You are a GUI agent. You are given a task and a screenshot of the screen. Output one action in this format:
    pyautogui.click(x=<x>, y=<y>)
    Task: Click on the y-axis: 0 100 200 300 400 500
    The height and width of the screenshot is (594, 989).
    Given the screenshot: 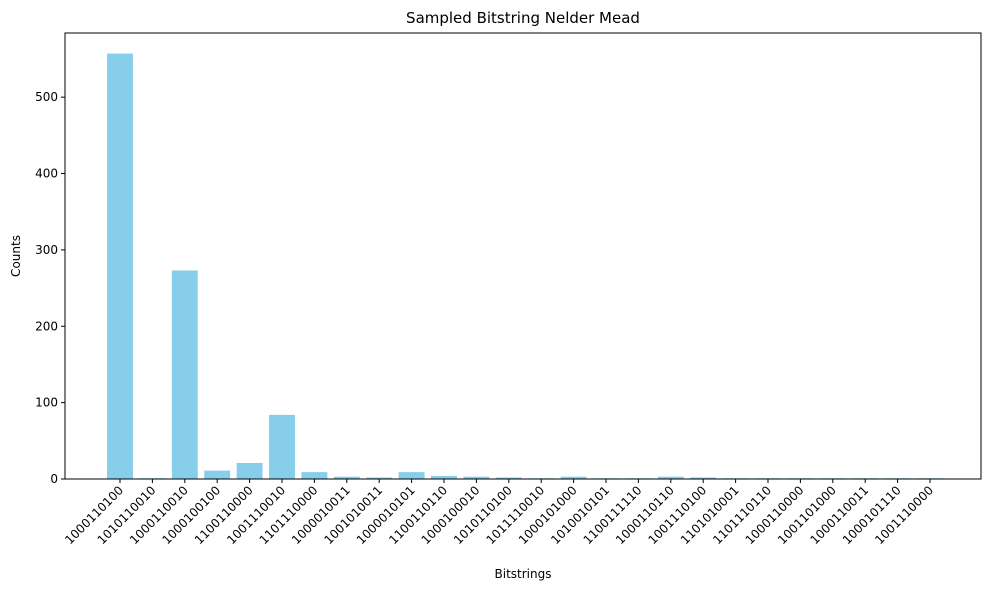 What is the action you would take?
    pyautogui.click(x=50, y=288)
    